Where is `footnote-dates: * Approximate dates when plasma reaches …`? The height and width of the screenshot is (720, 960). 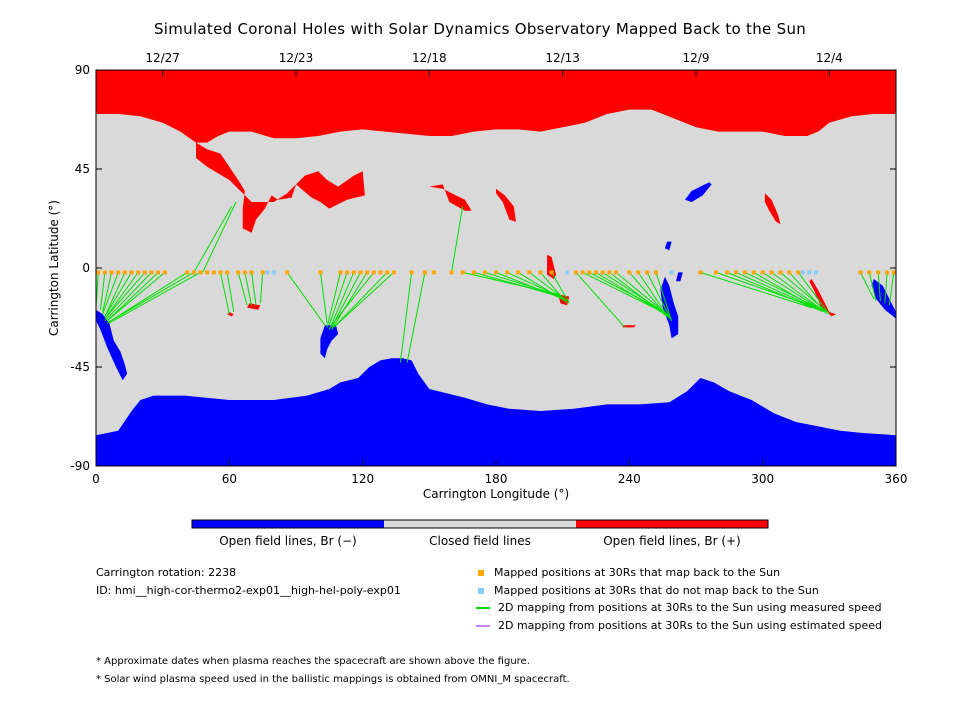 footnote-dates: * Approximate dates when plasma reaches … is located at coordinates (313, 661).